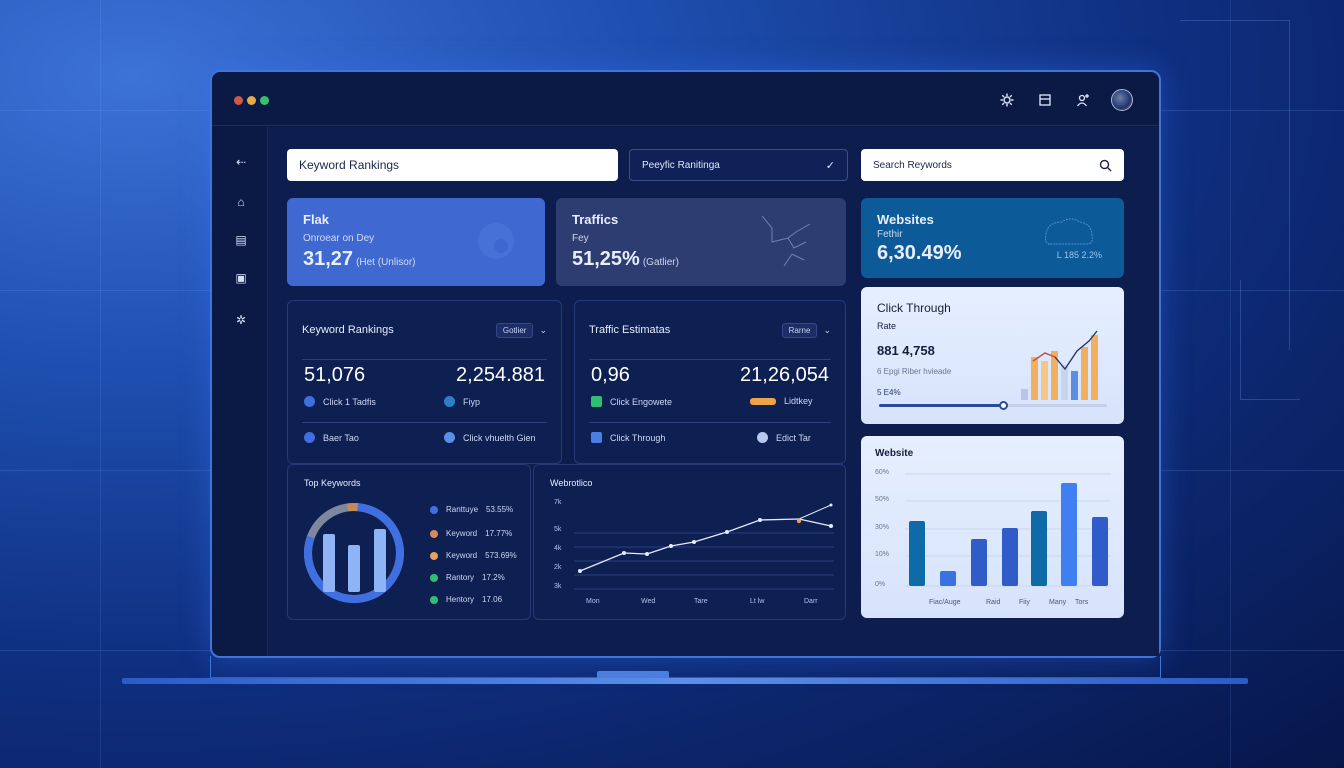  Describe the element at coordinates (359, 259) in the screenshot. I see `stat-value: 31,27 (Het (Unlisor)` at that location.